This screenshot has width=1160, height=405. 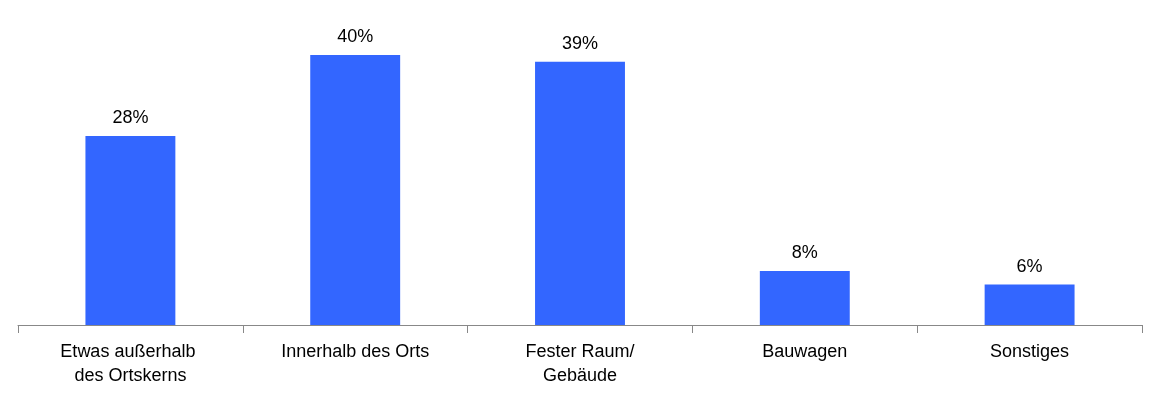 I want to click on x-tick-label: Etwas außerhalb des Ortskerns, so click(x=130, y=363).